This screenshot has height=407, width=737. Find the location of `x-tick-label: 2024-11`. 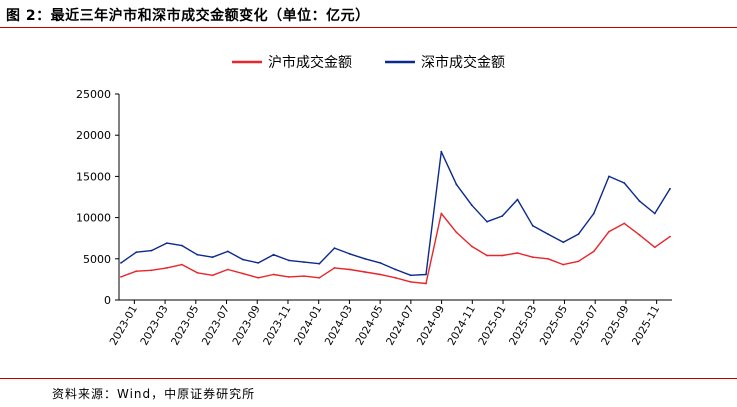

x-tick-label: 2024-11 is located at coordinates (462, 326).